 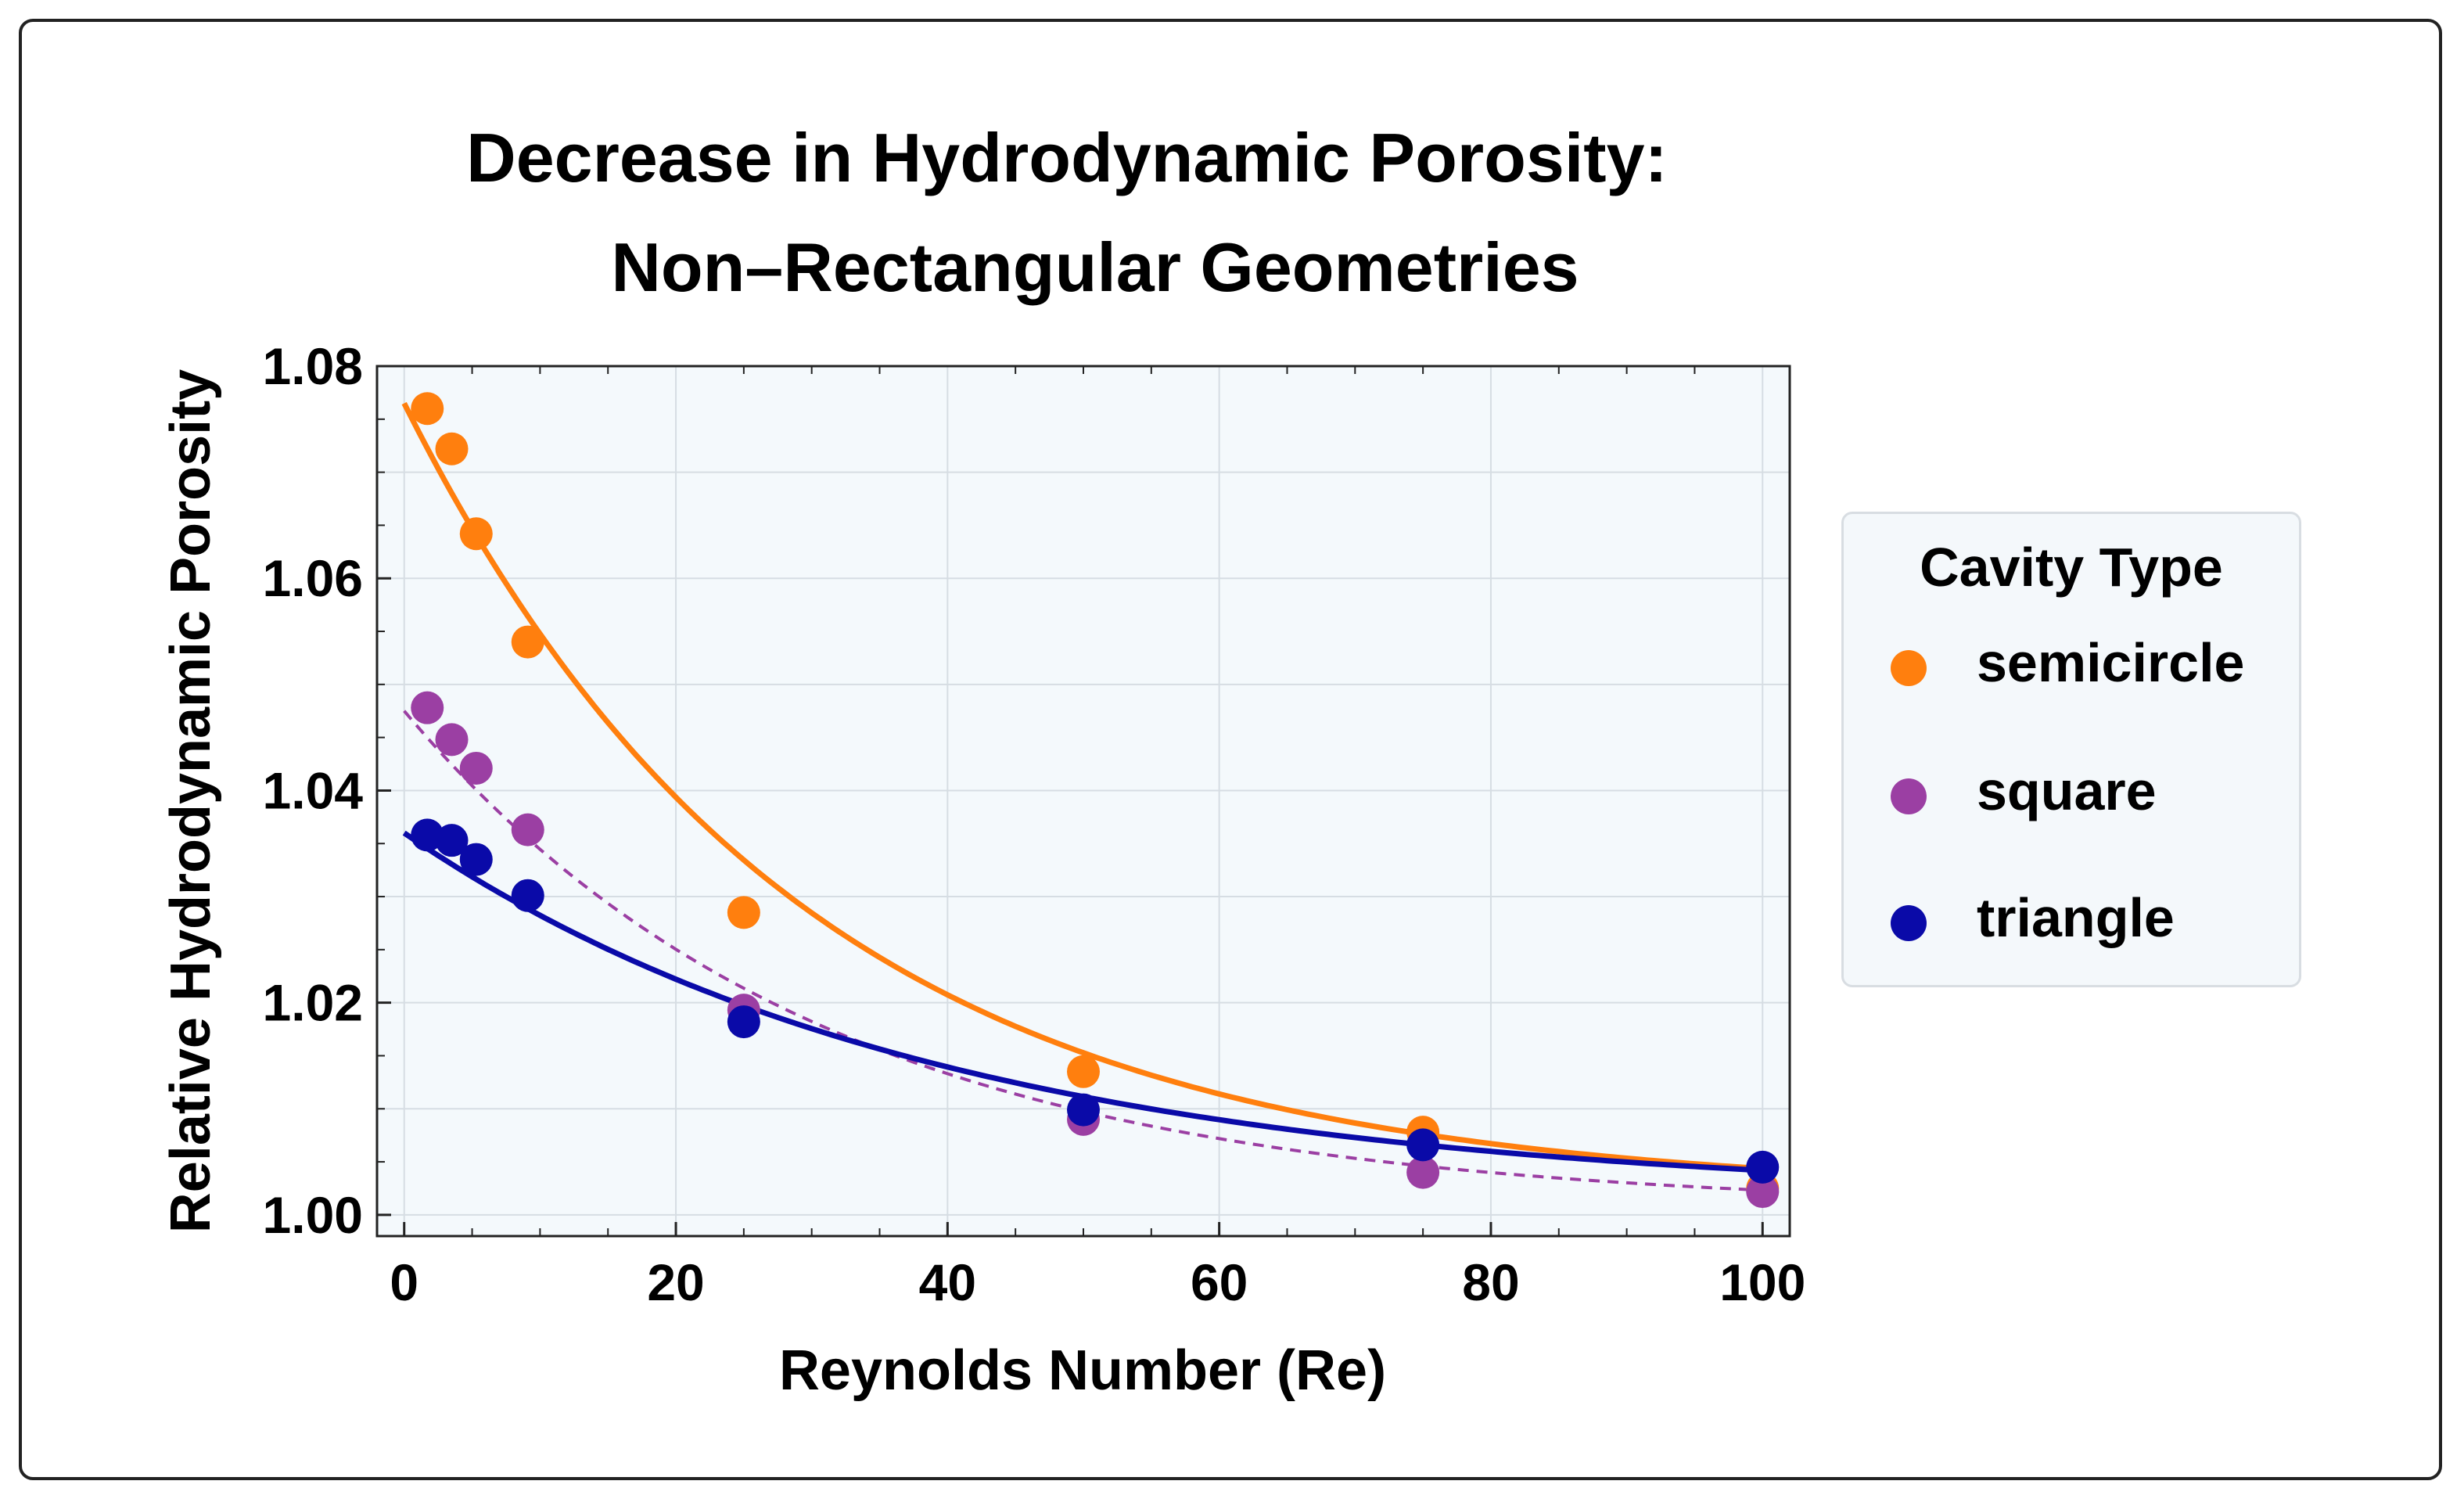 I want to click on legend-label-square: square, so click(x=2067, y=790).